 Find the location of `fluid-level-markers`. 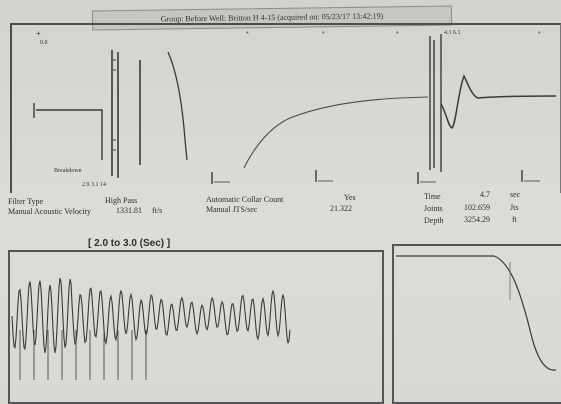

fluid-level-markers is located at coordinates (435, 103).